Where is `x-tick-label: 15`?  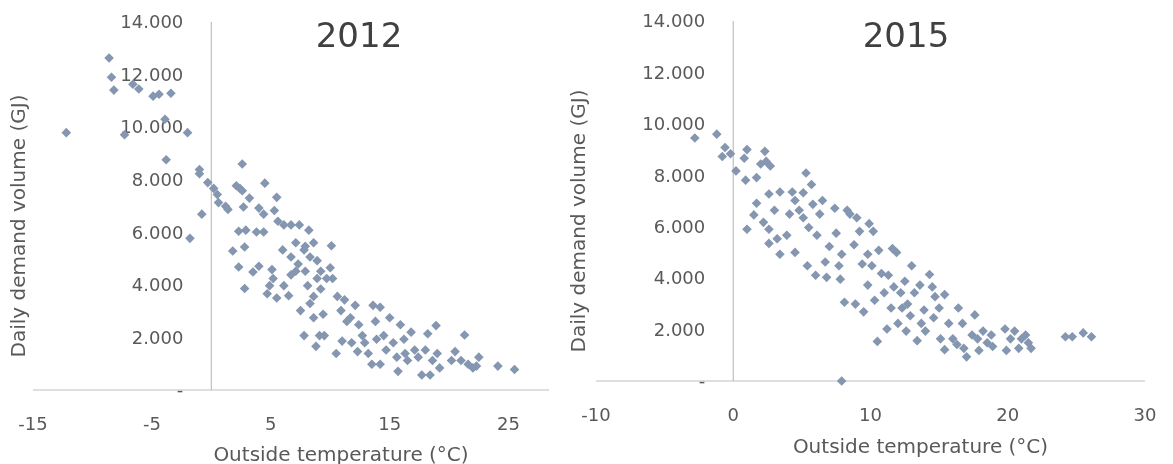
x-tick-label: 15 is located at coordinates (390, 423).